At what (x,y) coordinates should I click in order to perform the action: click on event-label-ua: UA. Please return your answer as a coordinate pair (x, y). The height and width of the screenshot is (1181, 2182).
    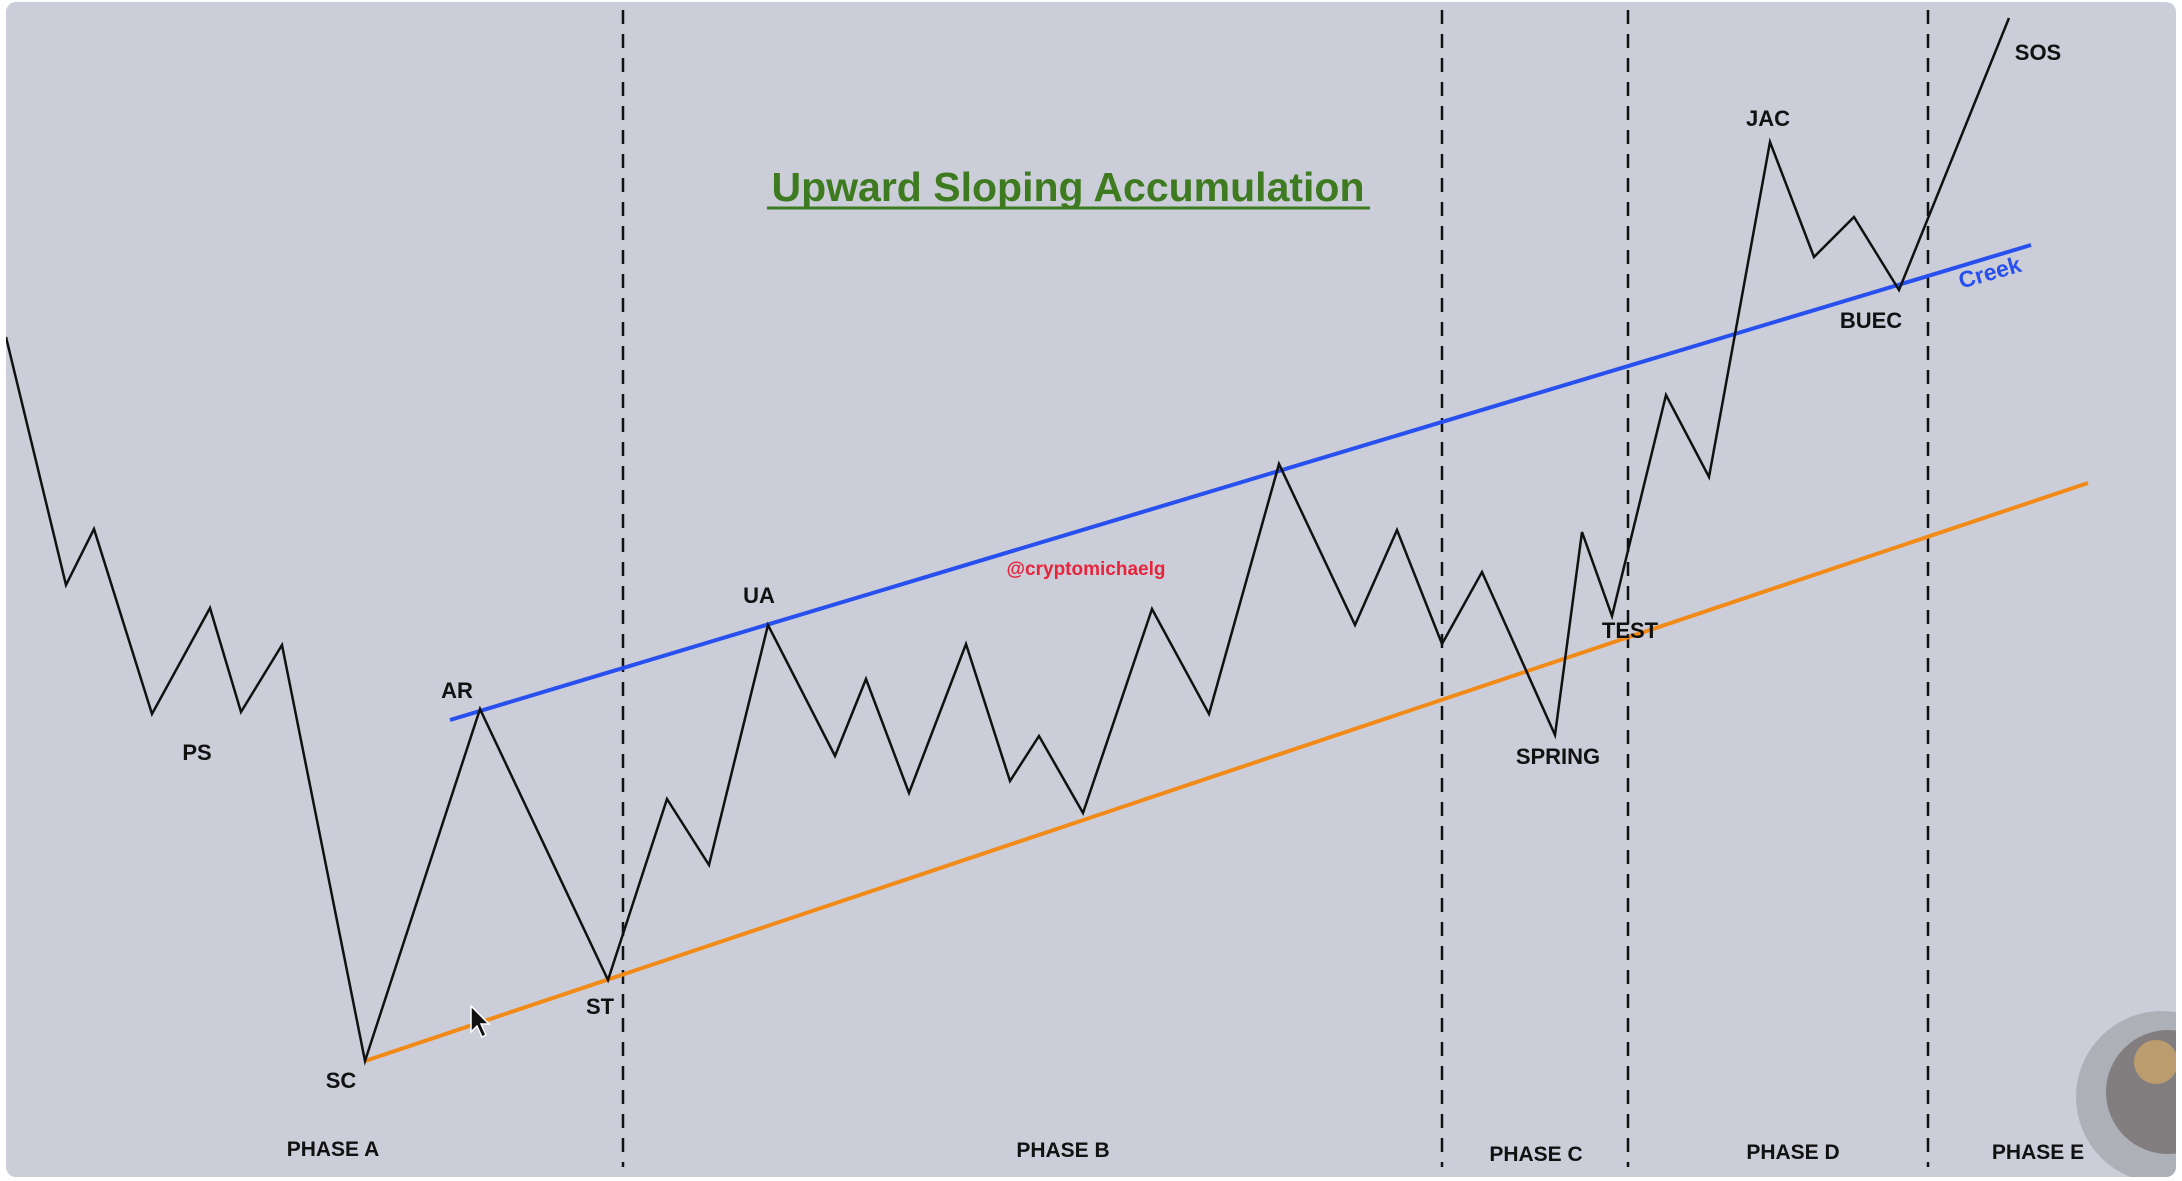
    Looking at the image, I should click on (759, 595).